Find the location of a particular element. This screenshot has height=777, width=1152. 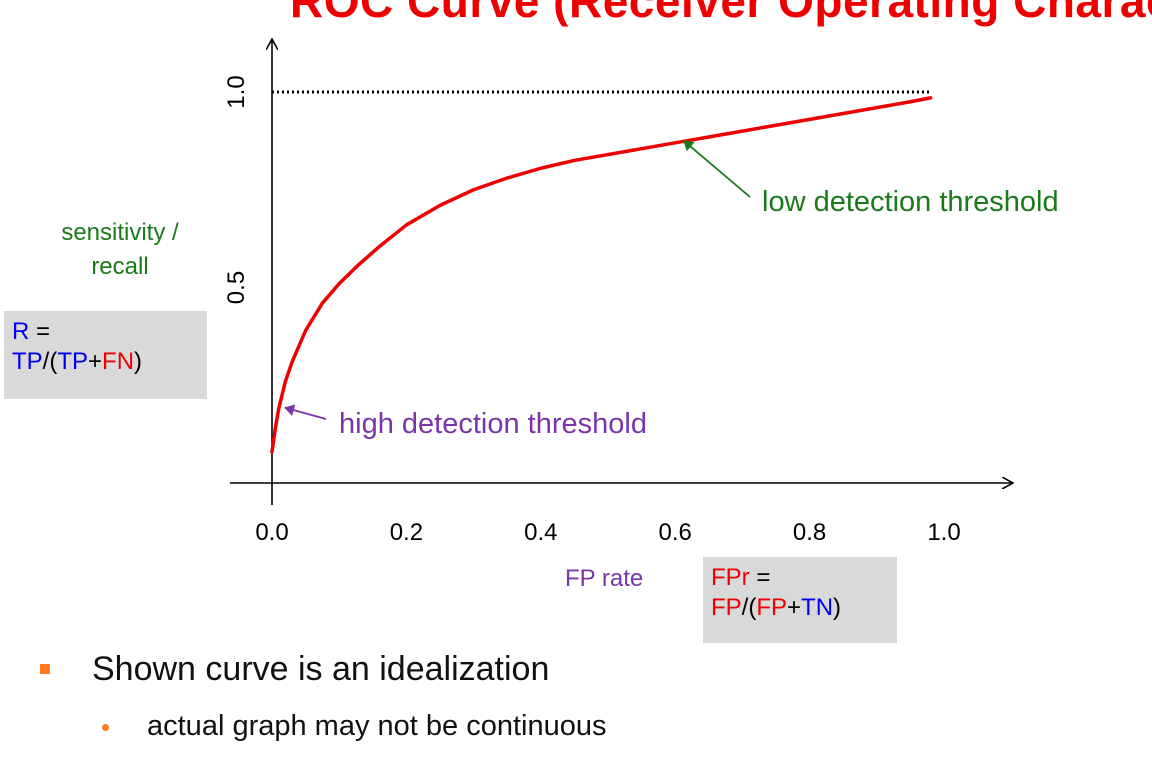

round-bullet-icon is located at coordinates (105, 727).